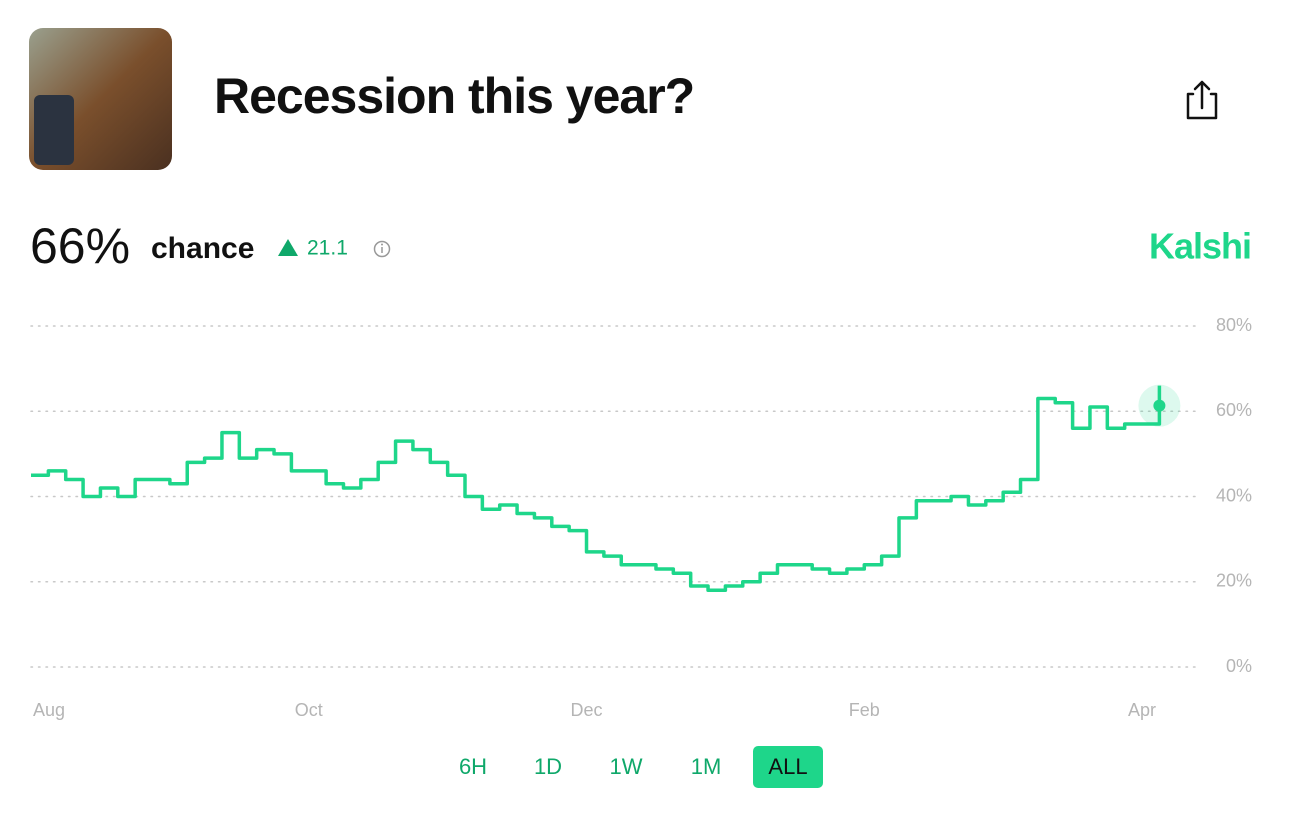 The height and width of the screenshot is (815, 1292). I want to click on current-dot, so click(1159, 405).